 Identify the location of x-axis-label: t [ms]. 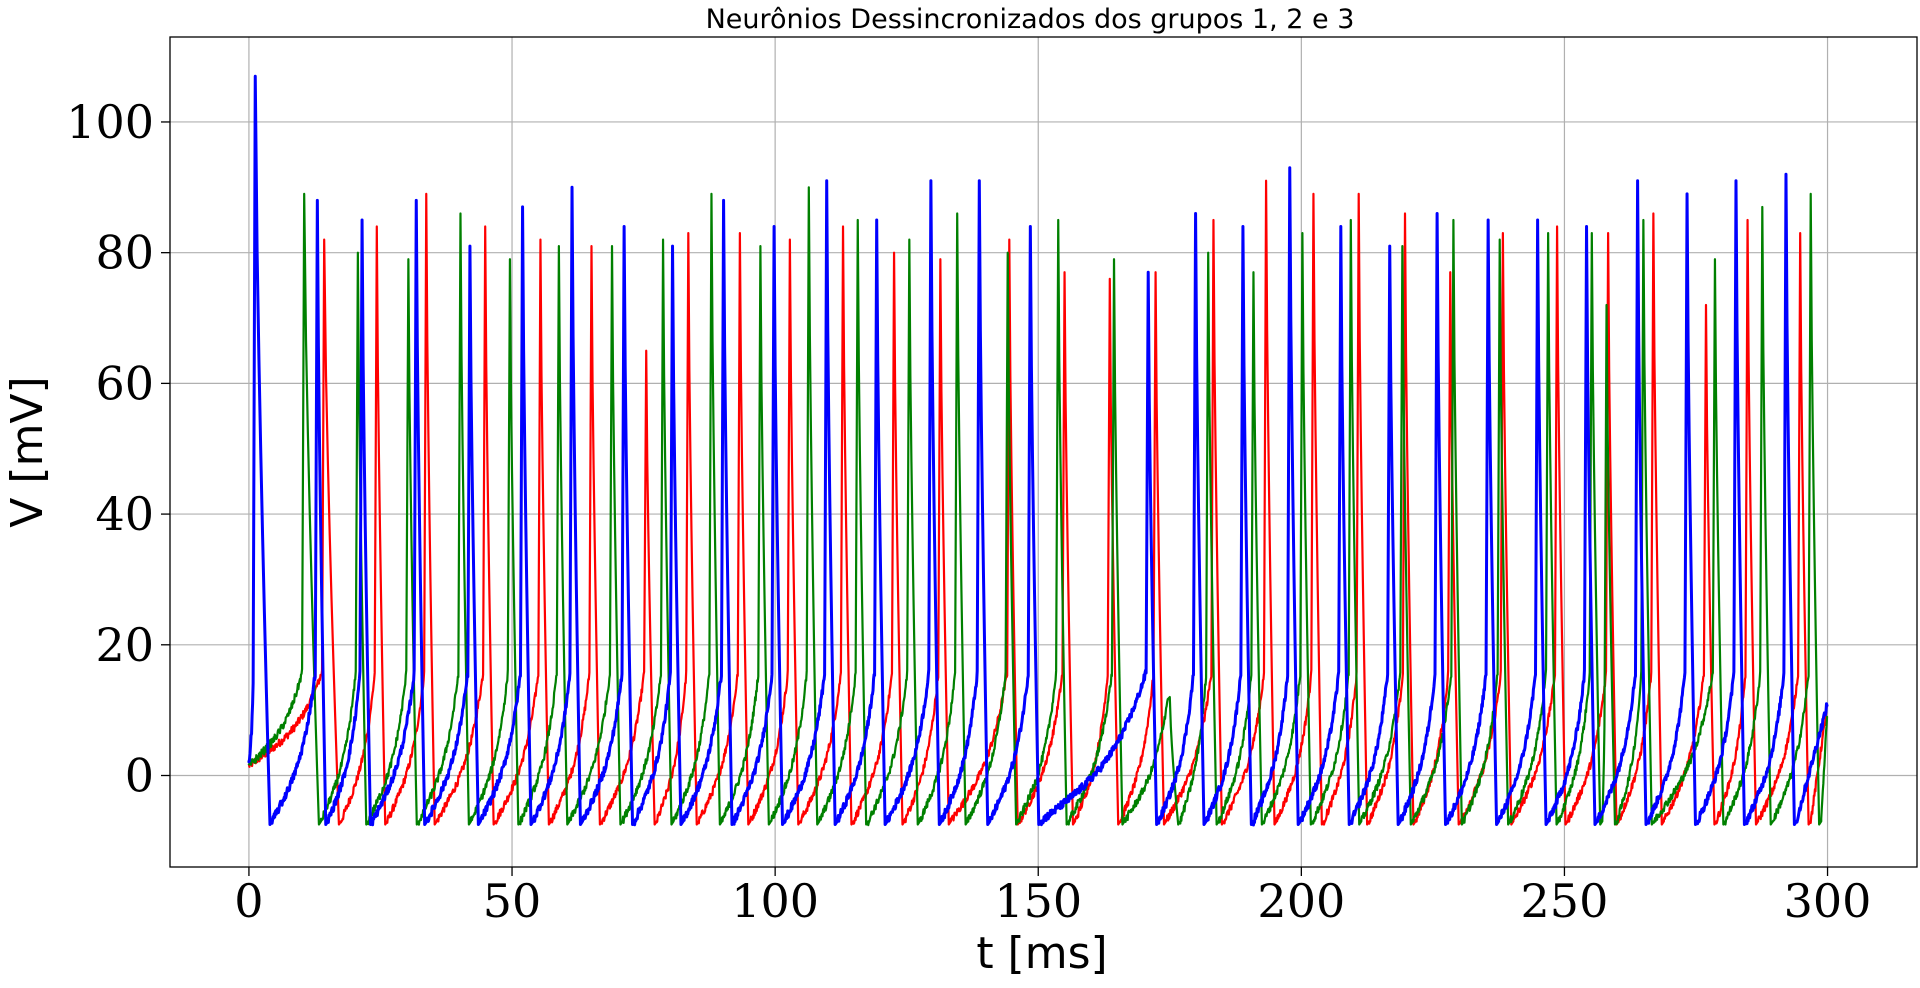
(1041, 953).